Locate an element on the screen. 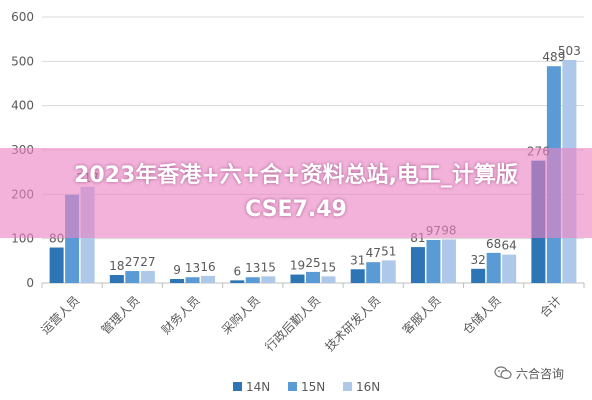 Image resolution: width=592 pixels, height=400 pixels. watermark-text: 六合咨询 is located at coordinates (540, 373).